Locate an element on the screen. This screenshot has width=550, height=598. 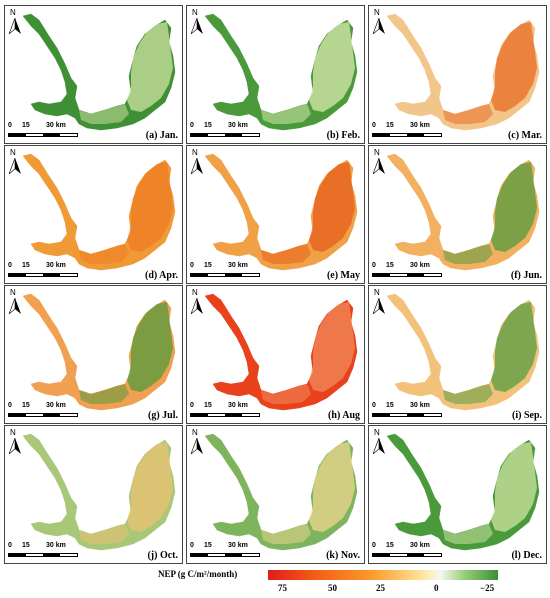
map-panel: N 0 15 30 km (a) Jan. is located at coordinates (93, 74).